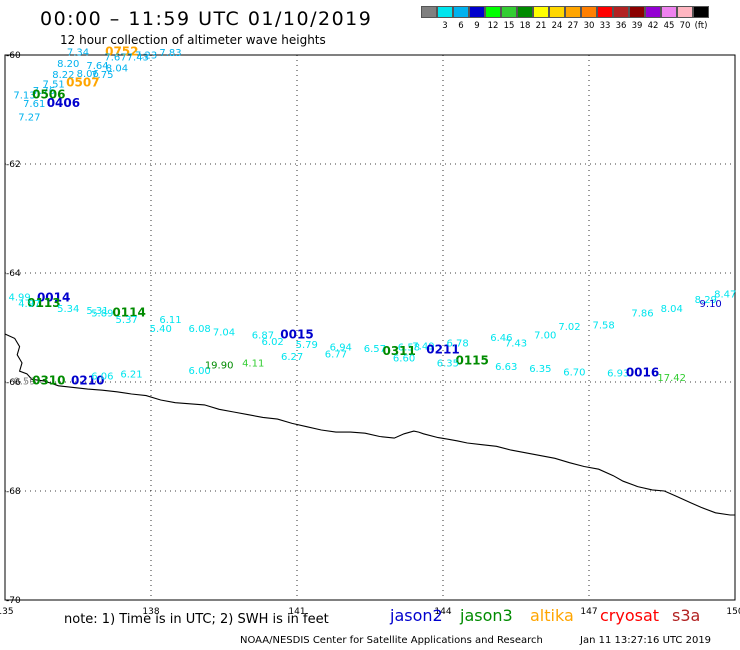  I want to click on pass-time-label: 0752, so click(121, 52).